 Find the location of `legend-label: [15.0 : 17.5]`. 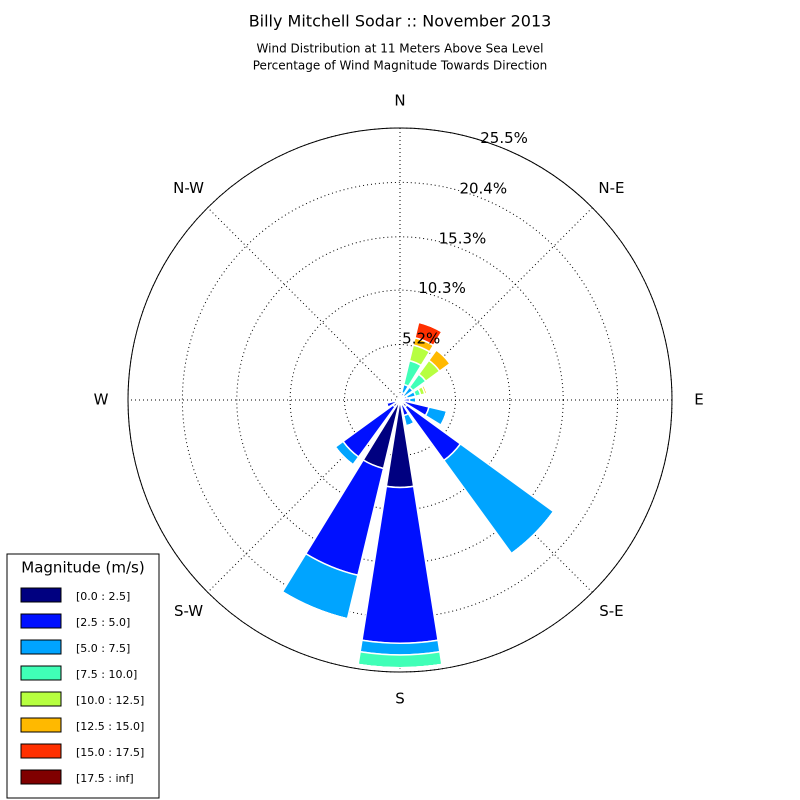

legend-label: [15.0 : 17.5] is located at coordinates (110, 752).